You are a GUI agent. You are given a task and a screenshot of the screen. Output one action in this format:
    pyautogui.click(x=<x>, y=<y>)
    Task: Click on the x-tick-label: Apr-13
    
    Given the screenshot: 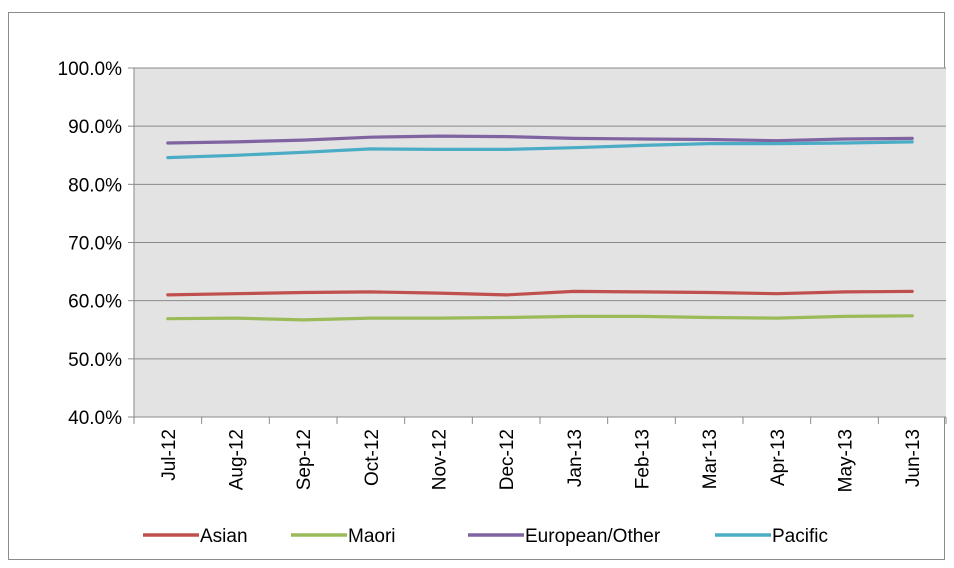 What is the action you would take?
    pyautogui.click(x=778, y=457)
    